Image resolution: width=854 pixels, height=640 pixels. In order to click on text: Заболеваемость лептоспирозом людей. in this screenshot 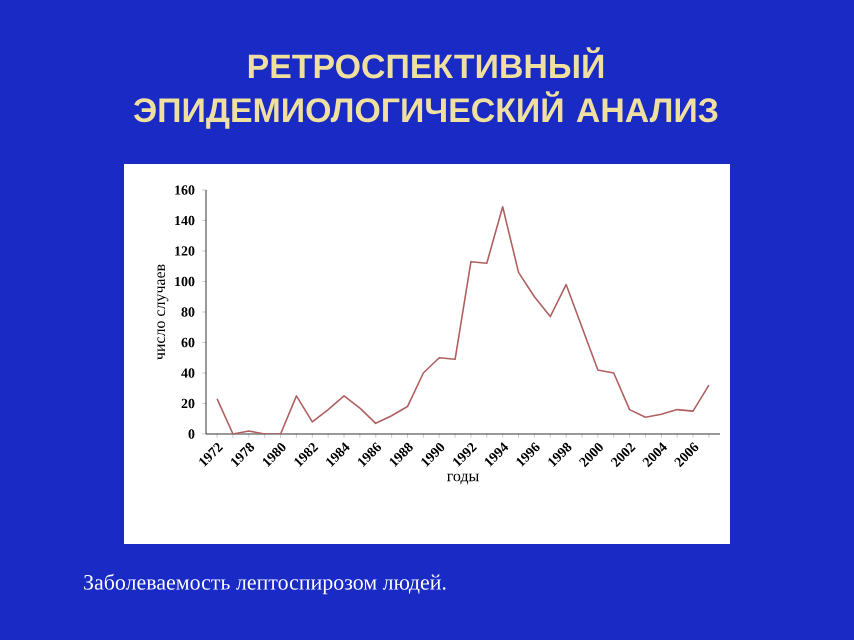, I will do `click(265, 584)`.